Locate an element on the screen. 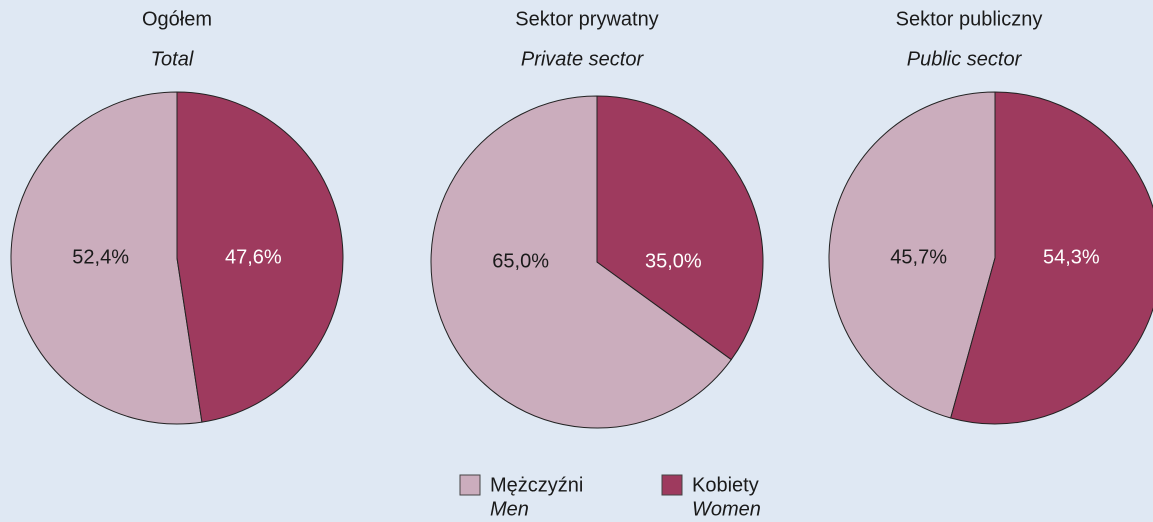  pie-subtitle: Public sector is located at coordinates (965, 59).